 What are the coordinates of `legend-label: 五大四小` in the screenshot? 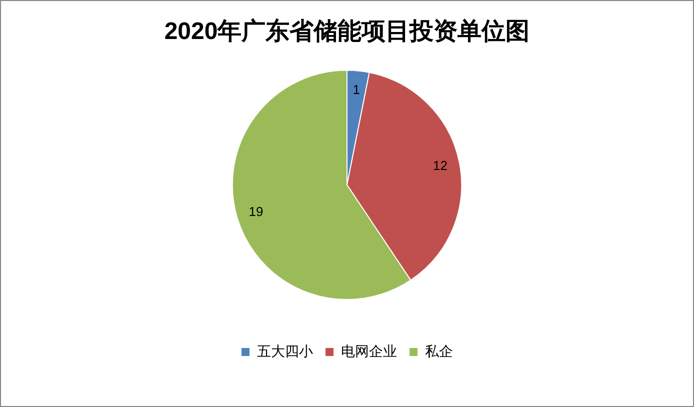 It's located at (285, 350).